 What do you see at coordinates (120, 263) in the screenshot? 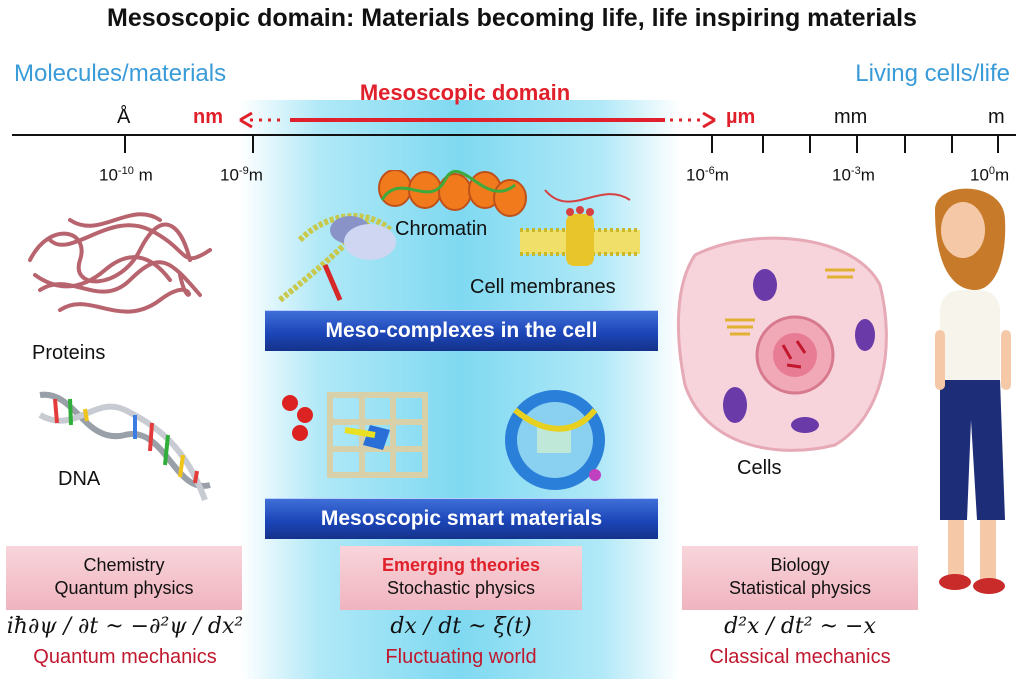
I see `protein-illustration` at bounding box center [120, 263].